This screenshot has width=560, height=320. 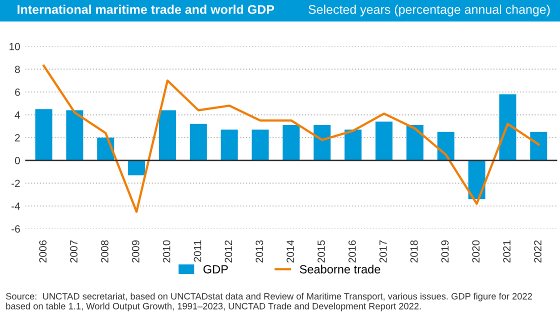 I want to click on x-tick-label: 2014, so click(x=290, y=251).